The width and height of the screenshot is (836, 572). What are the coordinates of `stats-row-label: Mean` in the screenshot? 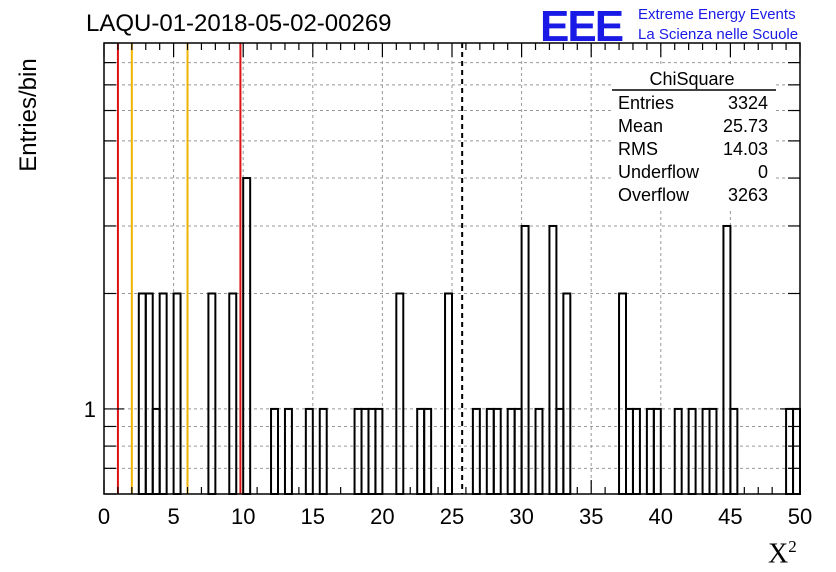 It's located at (640, 126).